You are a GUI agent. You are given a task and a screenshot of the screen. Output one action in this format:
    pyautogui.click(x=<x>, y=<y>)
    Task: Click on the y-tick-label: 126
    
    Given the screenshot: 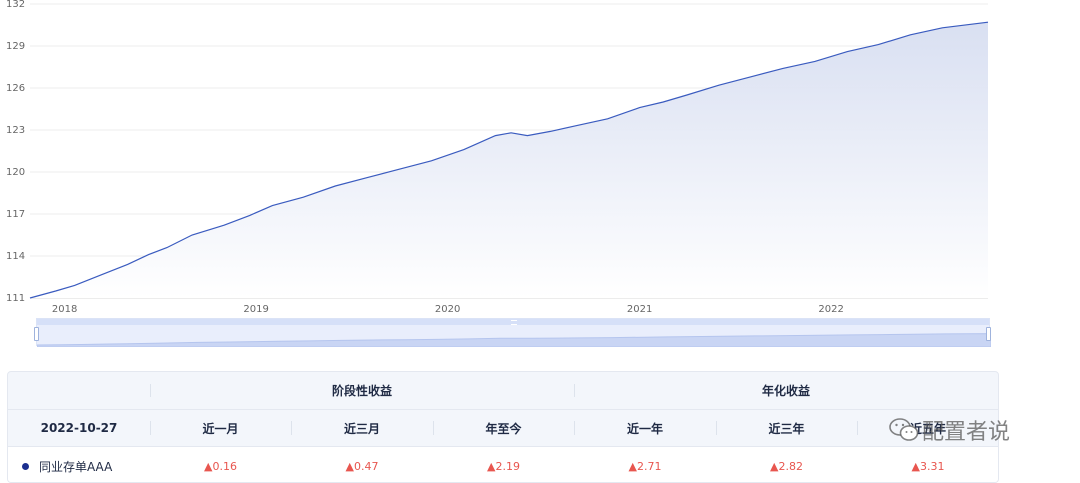 What is the action you would take?
    pyautogui.click(x=15, y=88)
    